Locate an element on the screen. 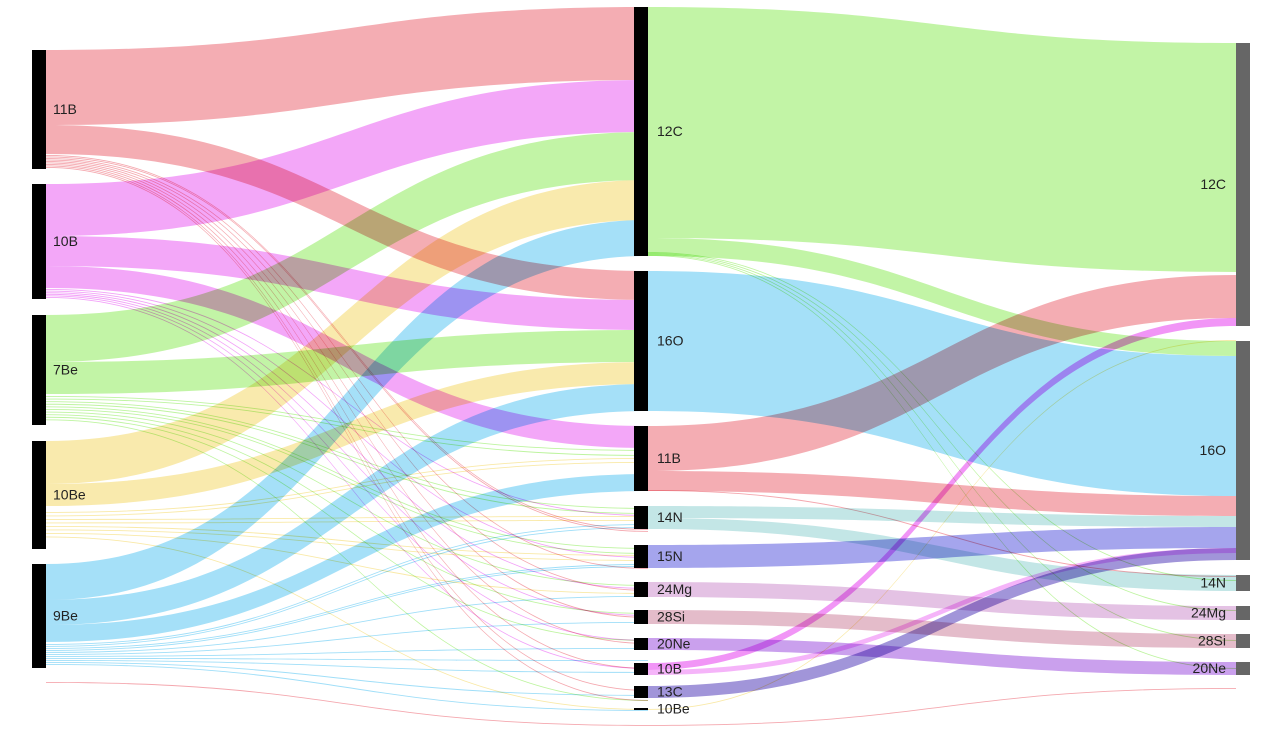  flow-11b-12c-r is located at coordinates (942, 373).